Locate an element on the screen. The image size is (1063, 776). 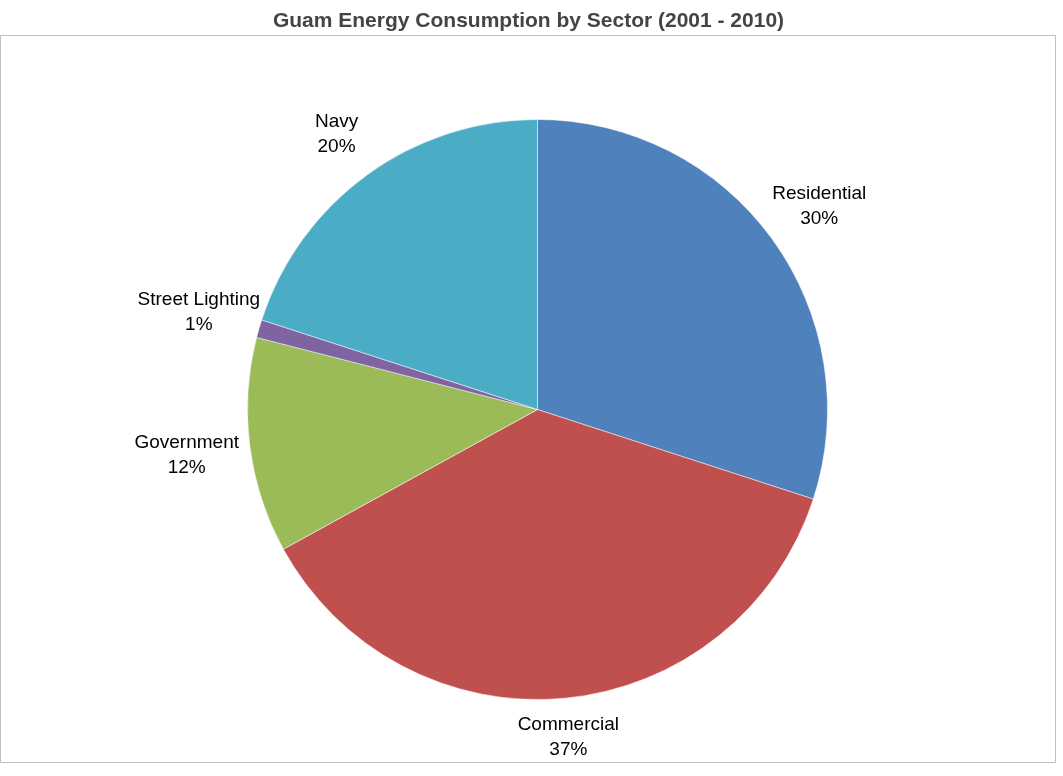
slice-label: Government is located at coordinates (187, 441).